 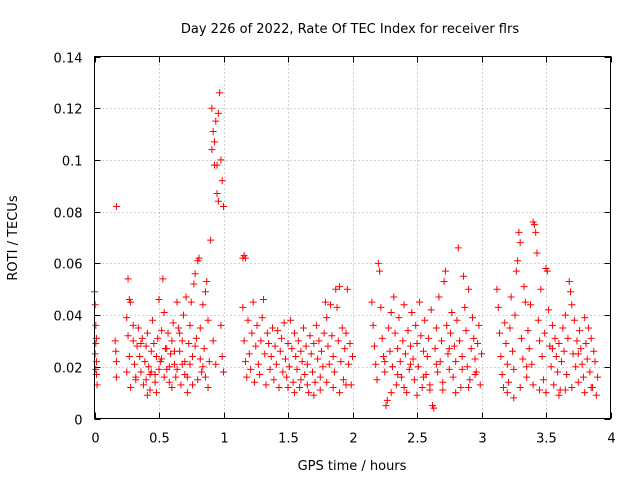 What do you see at coordinates (611, 439) in the screenshot?
I see `x-tick-label: 4` at bounding box center [611, 439].